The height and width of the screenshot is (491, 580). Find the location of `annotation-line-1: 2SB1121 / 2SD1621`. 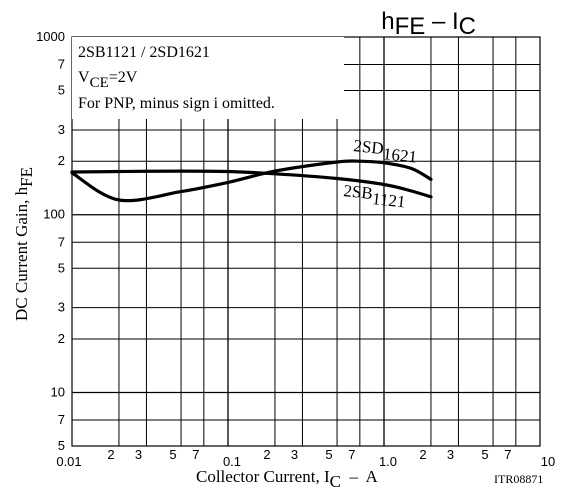

annotation-line-1: 2SB1121 / 2SD1621 is located at coordinates (144, 52).